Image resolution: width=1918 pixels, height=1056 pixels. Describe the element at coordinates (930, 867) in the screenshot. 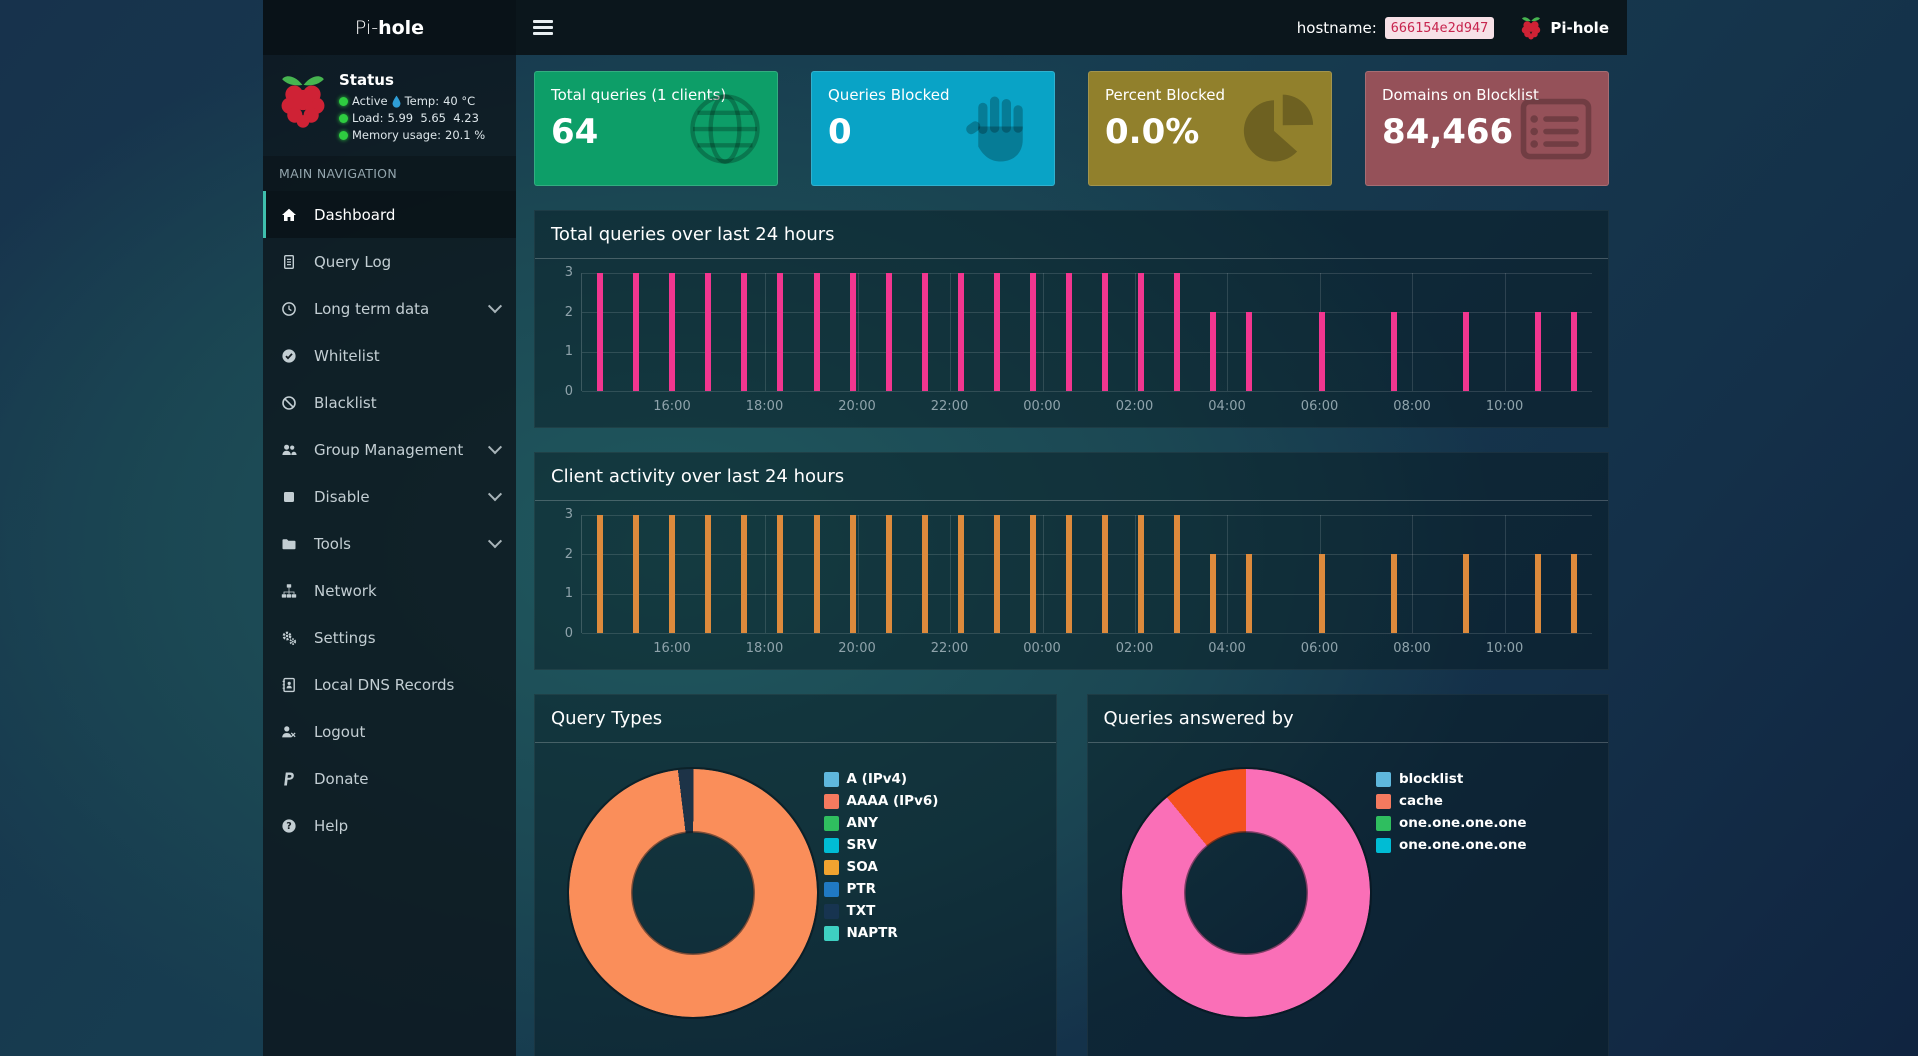

I see `legend-item: SOA` at that location.